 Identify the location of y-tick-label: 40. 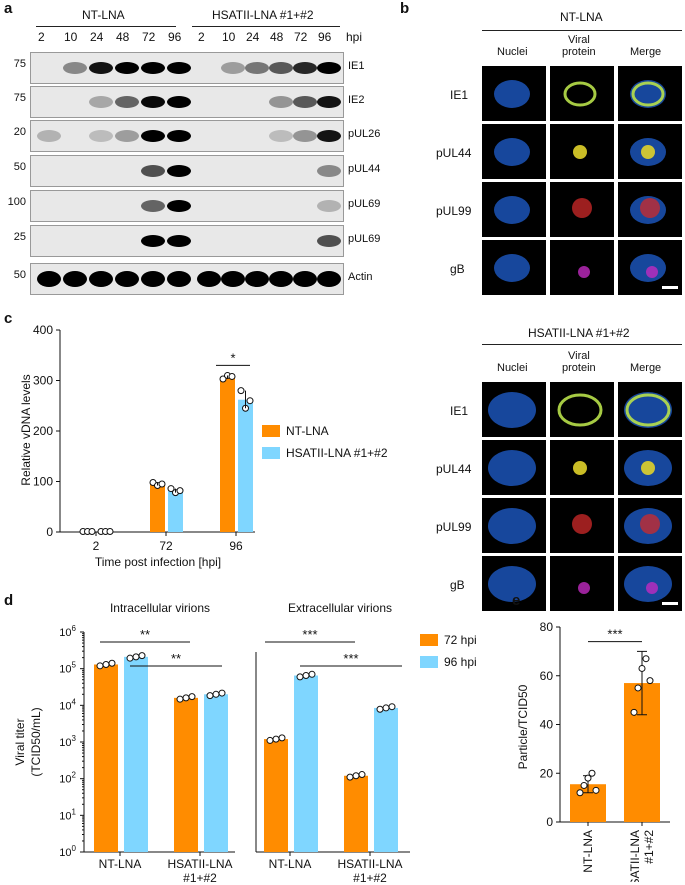
(547, 725).